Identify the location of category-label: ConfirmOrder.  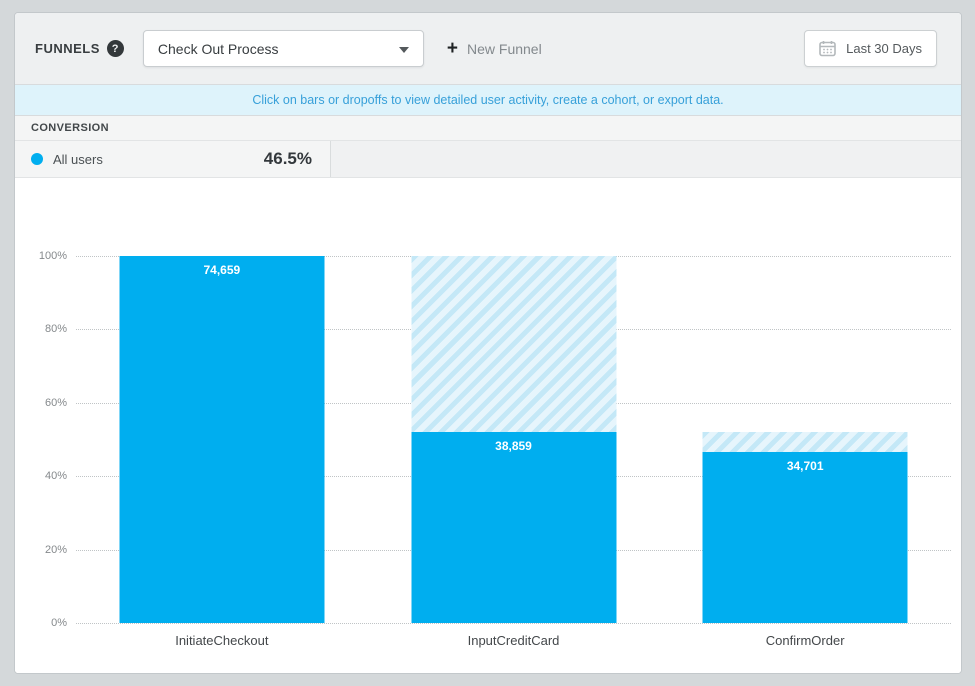
(805, 640).